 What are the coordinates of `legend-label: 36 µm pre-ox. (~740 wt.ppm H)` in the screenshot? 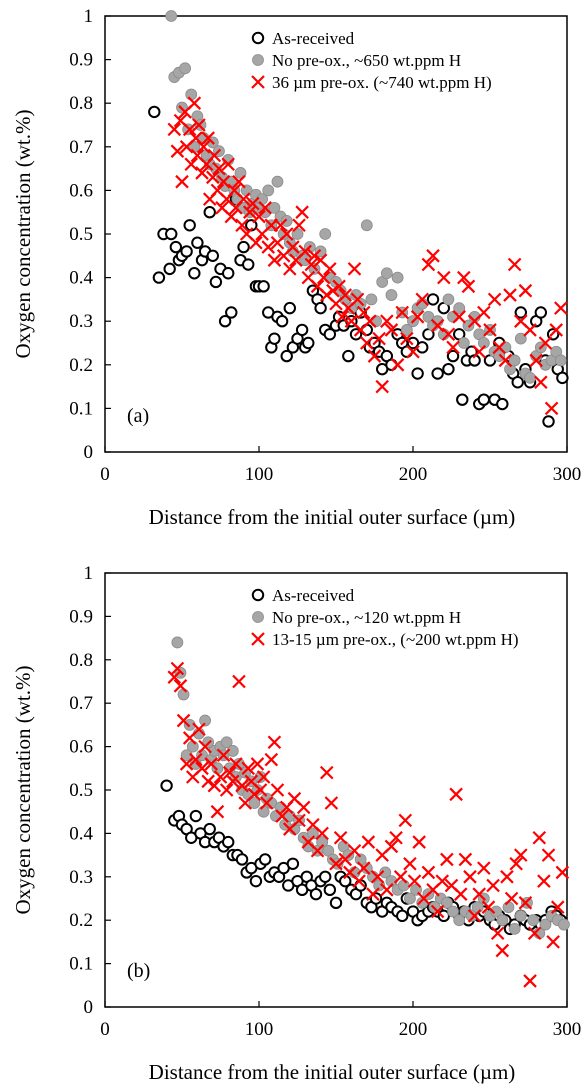 It's located at (382, 82).